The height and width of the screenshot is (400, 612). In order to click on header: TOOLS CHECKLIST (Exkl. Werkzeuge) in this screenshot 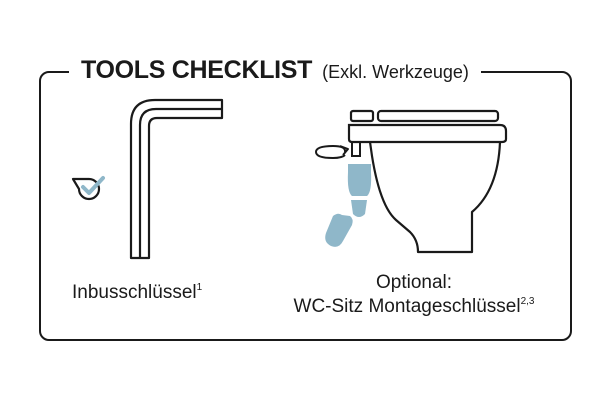, I will do `click(275, 70)`.